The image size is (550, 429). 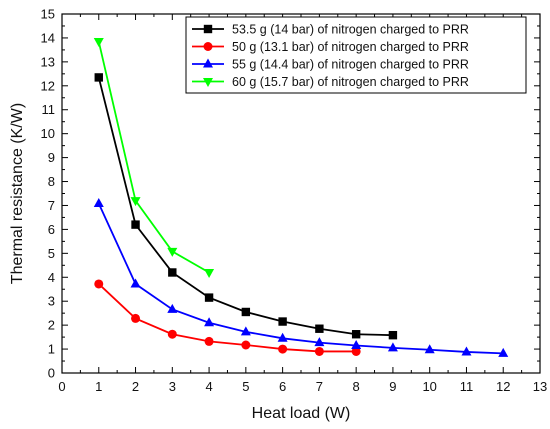 I want to click on y-tick-label: 11, so click(x=49, y=109).